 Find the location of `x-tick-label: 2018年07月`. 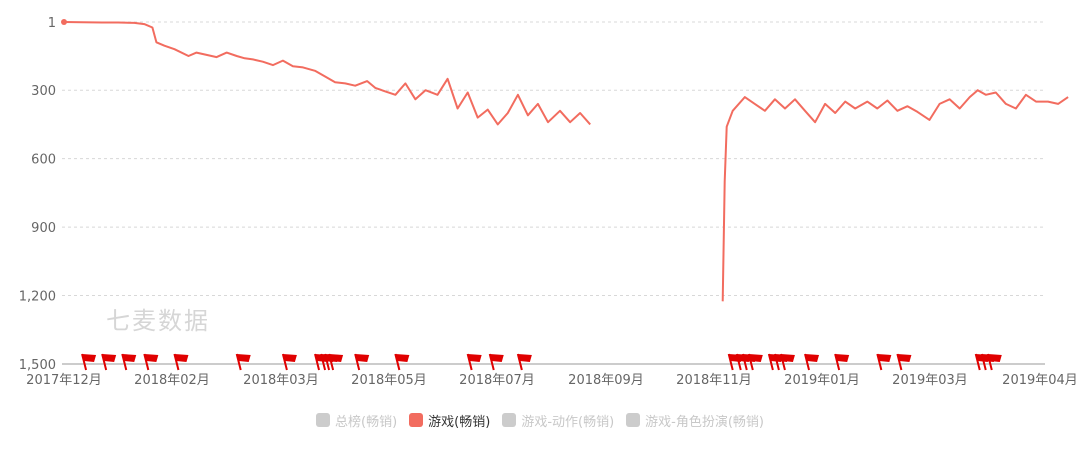

x-tick-label: 2018年07月 is located at coordinates (497, 380).